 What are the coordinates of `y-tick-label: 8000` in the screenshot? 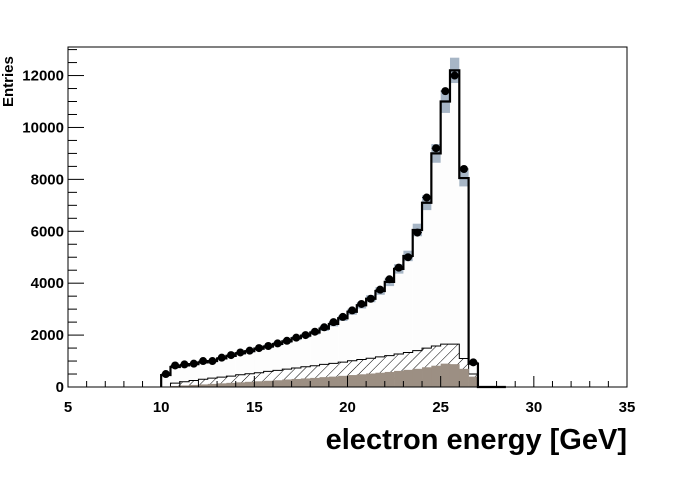 It's located at (47, 179).